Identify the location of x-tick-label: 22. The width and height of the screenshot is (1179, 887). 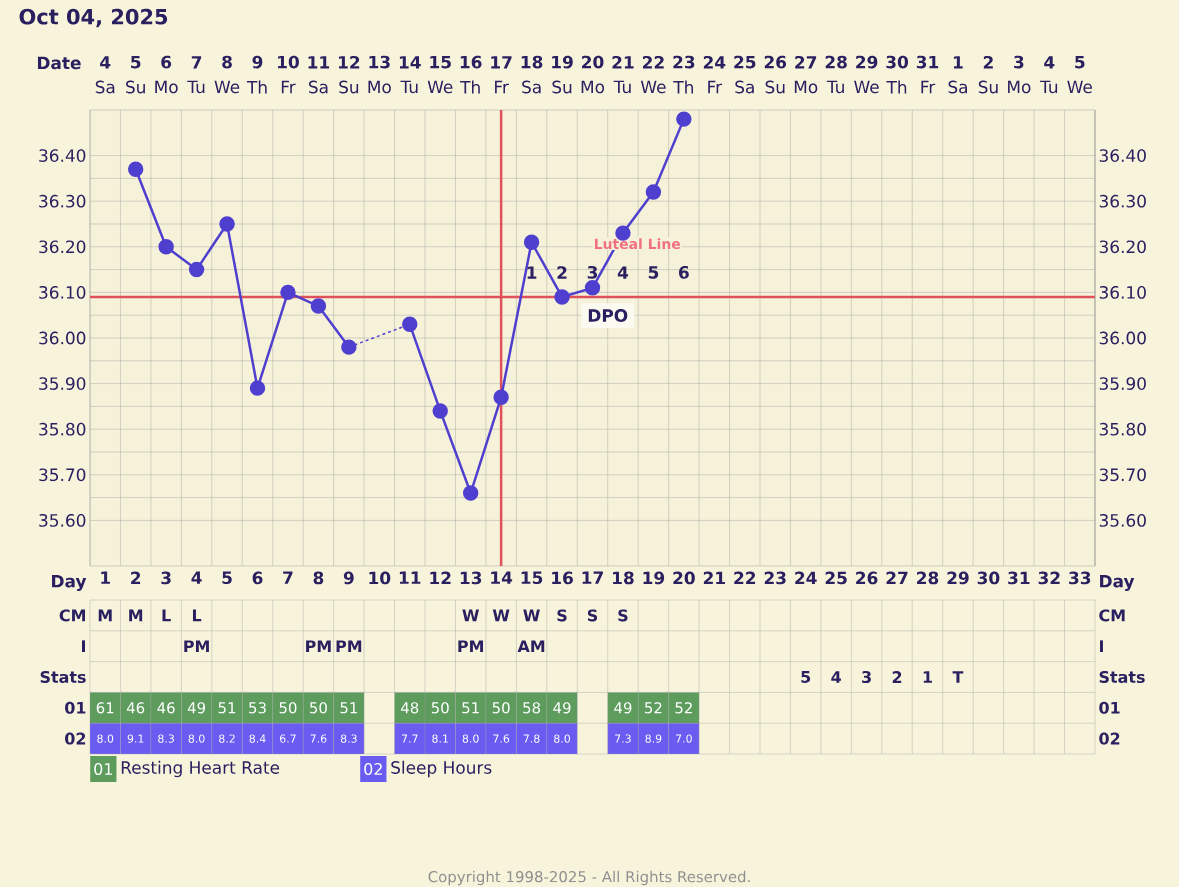
(745, 578).